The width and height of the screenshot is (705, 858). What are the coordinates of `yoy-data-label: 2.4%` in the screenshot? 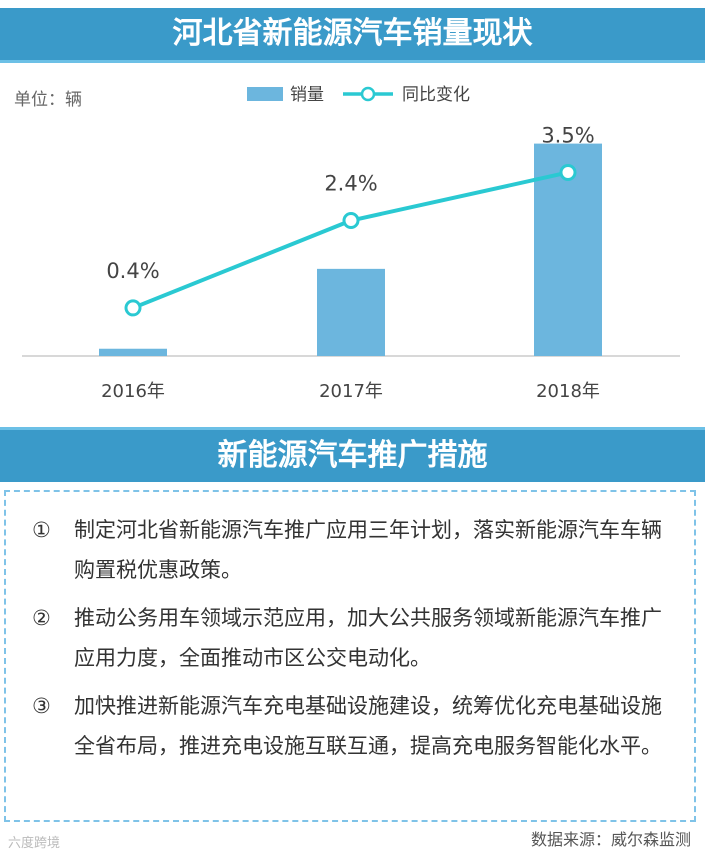 It's located at (350, 184).